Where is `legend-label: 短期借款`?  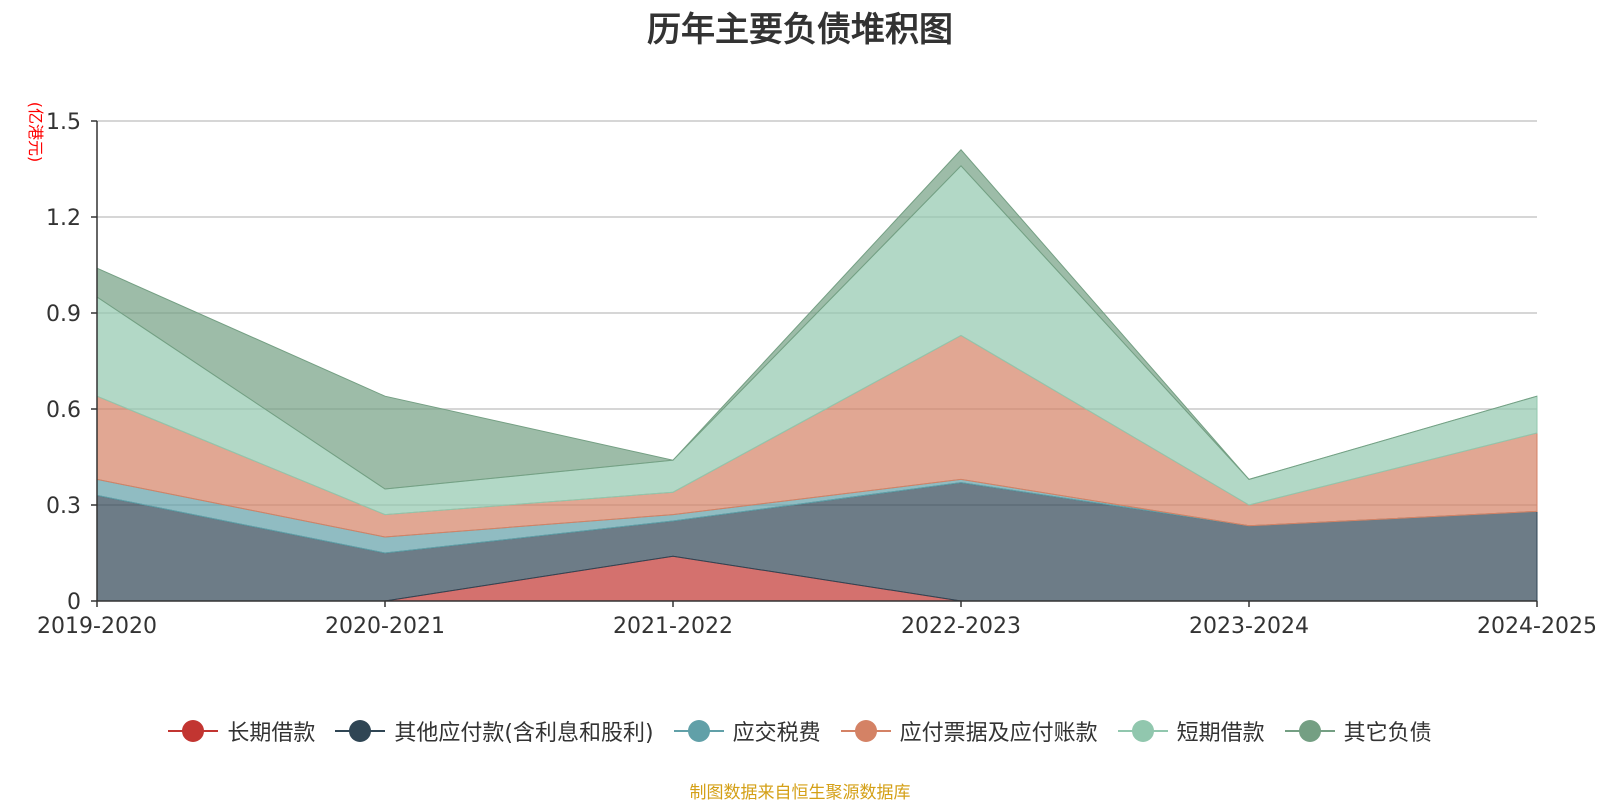
legend-label: 短期借款 is located at coordinates (1220, 733).